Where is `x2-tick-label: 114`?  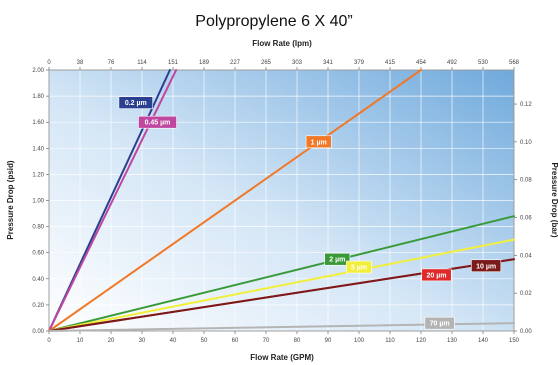
x2-tick-label: 114 is located at coordinates (142, 63).